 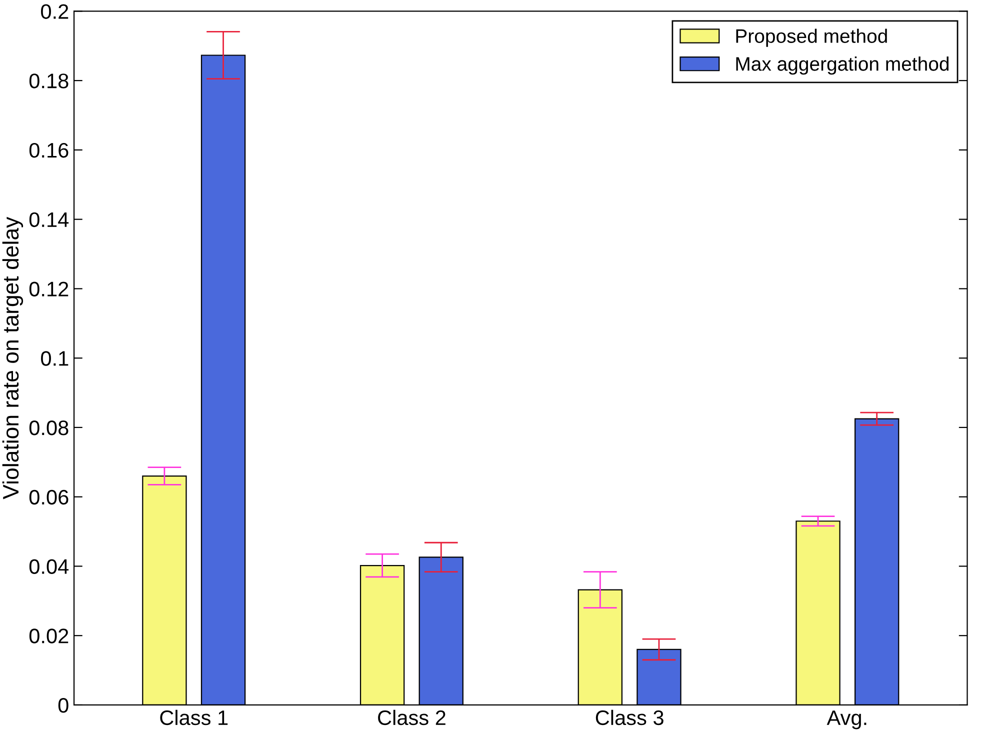 I want to click on y-tick-label: 0.2, so click(x=54, y=11).